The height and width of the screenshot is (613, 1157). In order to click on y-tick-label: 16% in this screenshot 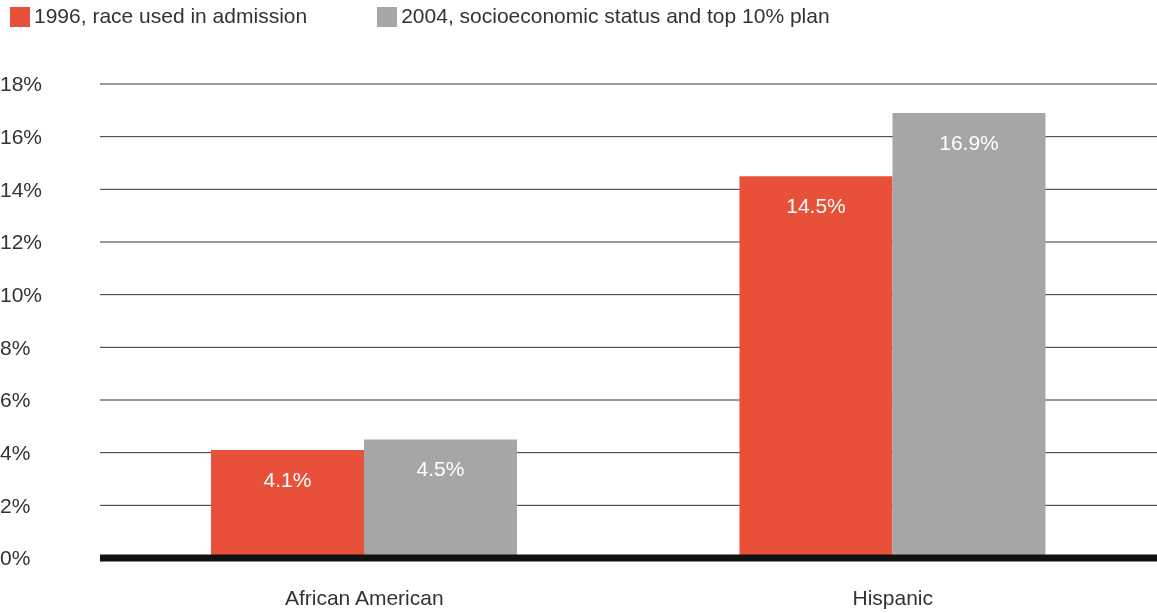, I will do `click(21, 137)`.